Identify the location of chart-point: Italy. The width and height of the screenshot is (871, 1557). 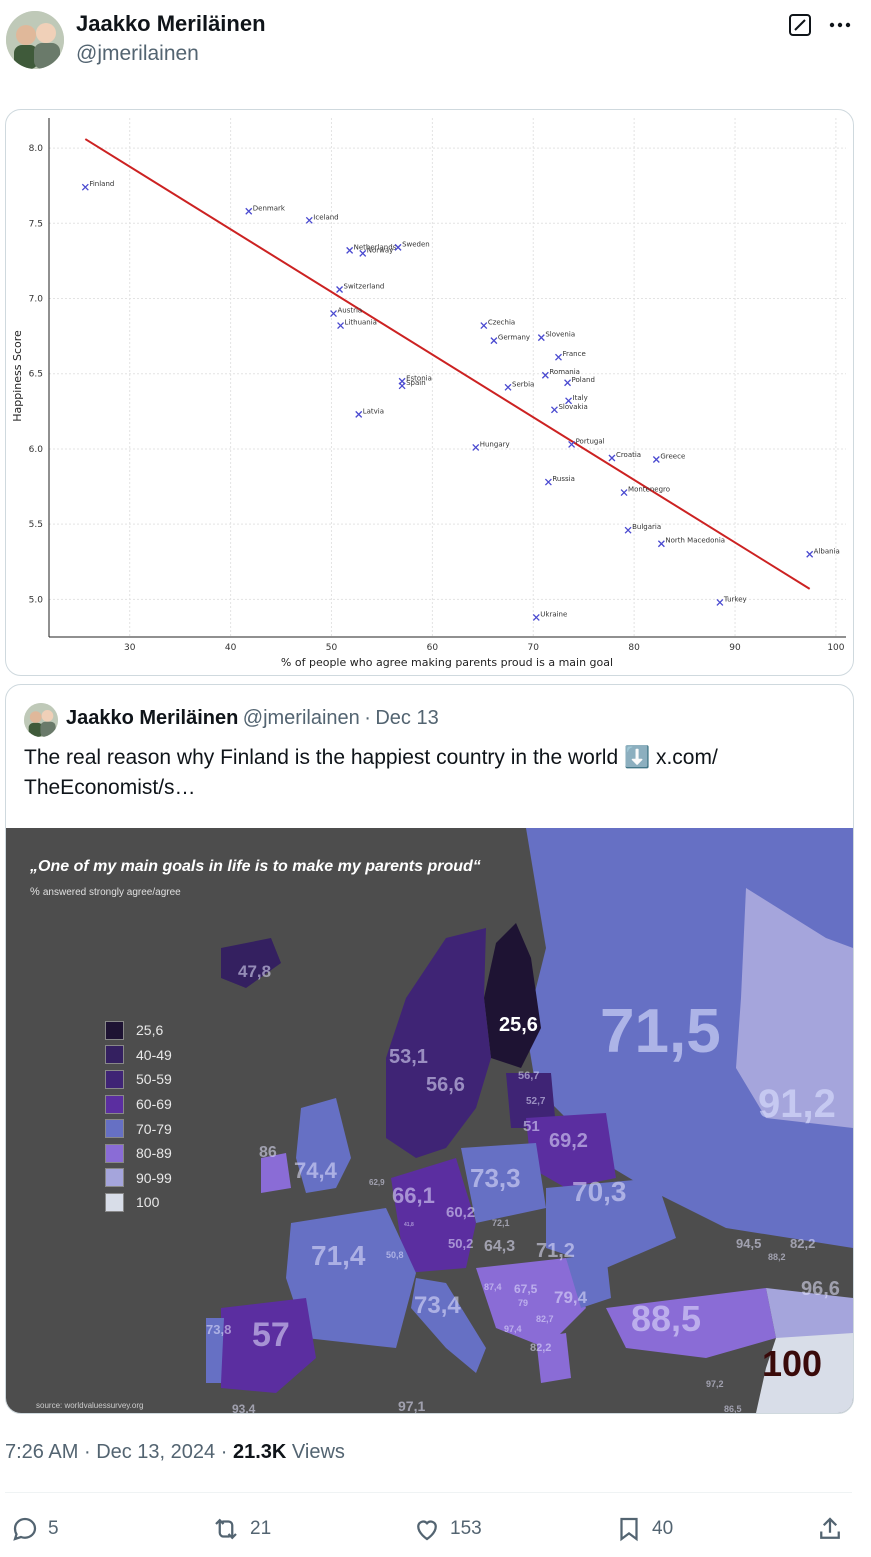
(576, 399).